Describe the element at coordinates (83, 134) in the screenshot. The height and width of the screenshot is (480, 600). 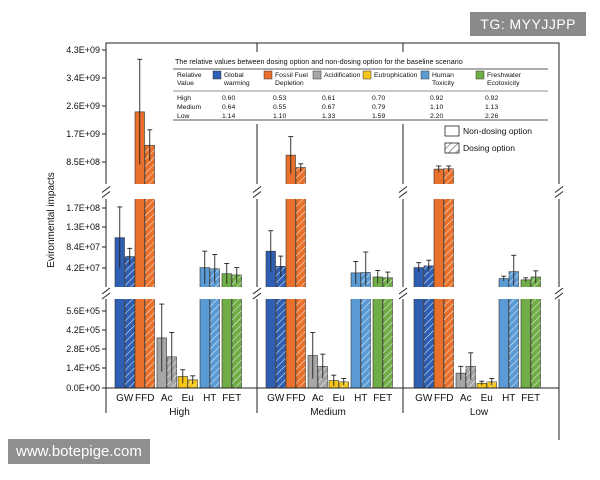
I see `y-tick-label: 1.7E+09` at that location.